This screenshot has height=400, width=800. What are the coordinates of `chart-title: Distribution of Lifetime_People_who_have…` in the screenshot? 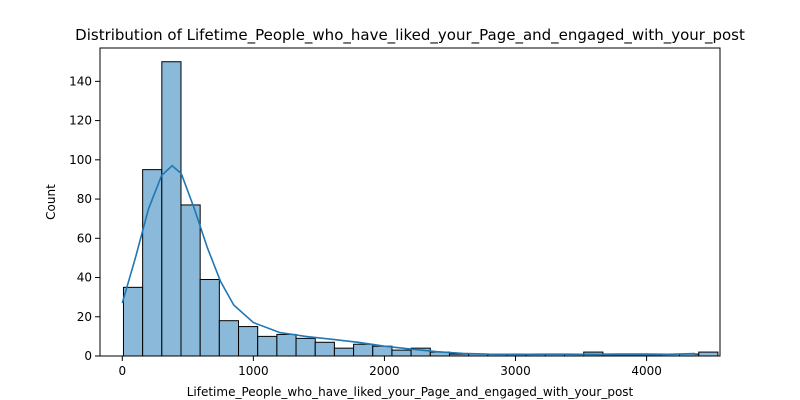 It's located at (410, 35).